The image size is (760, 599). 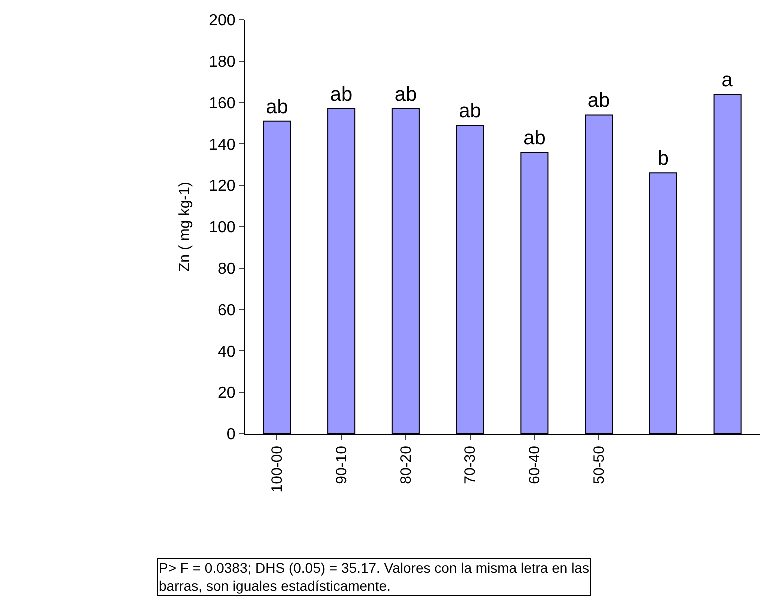 I want to click on y-tick-label: 0, so click(x=231, y=435).